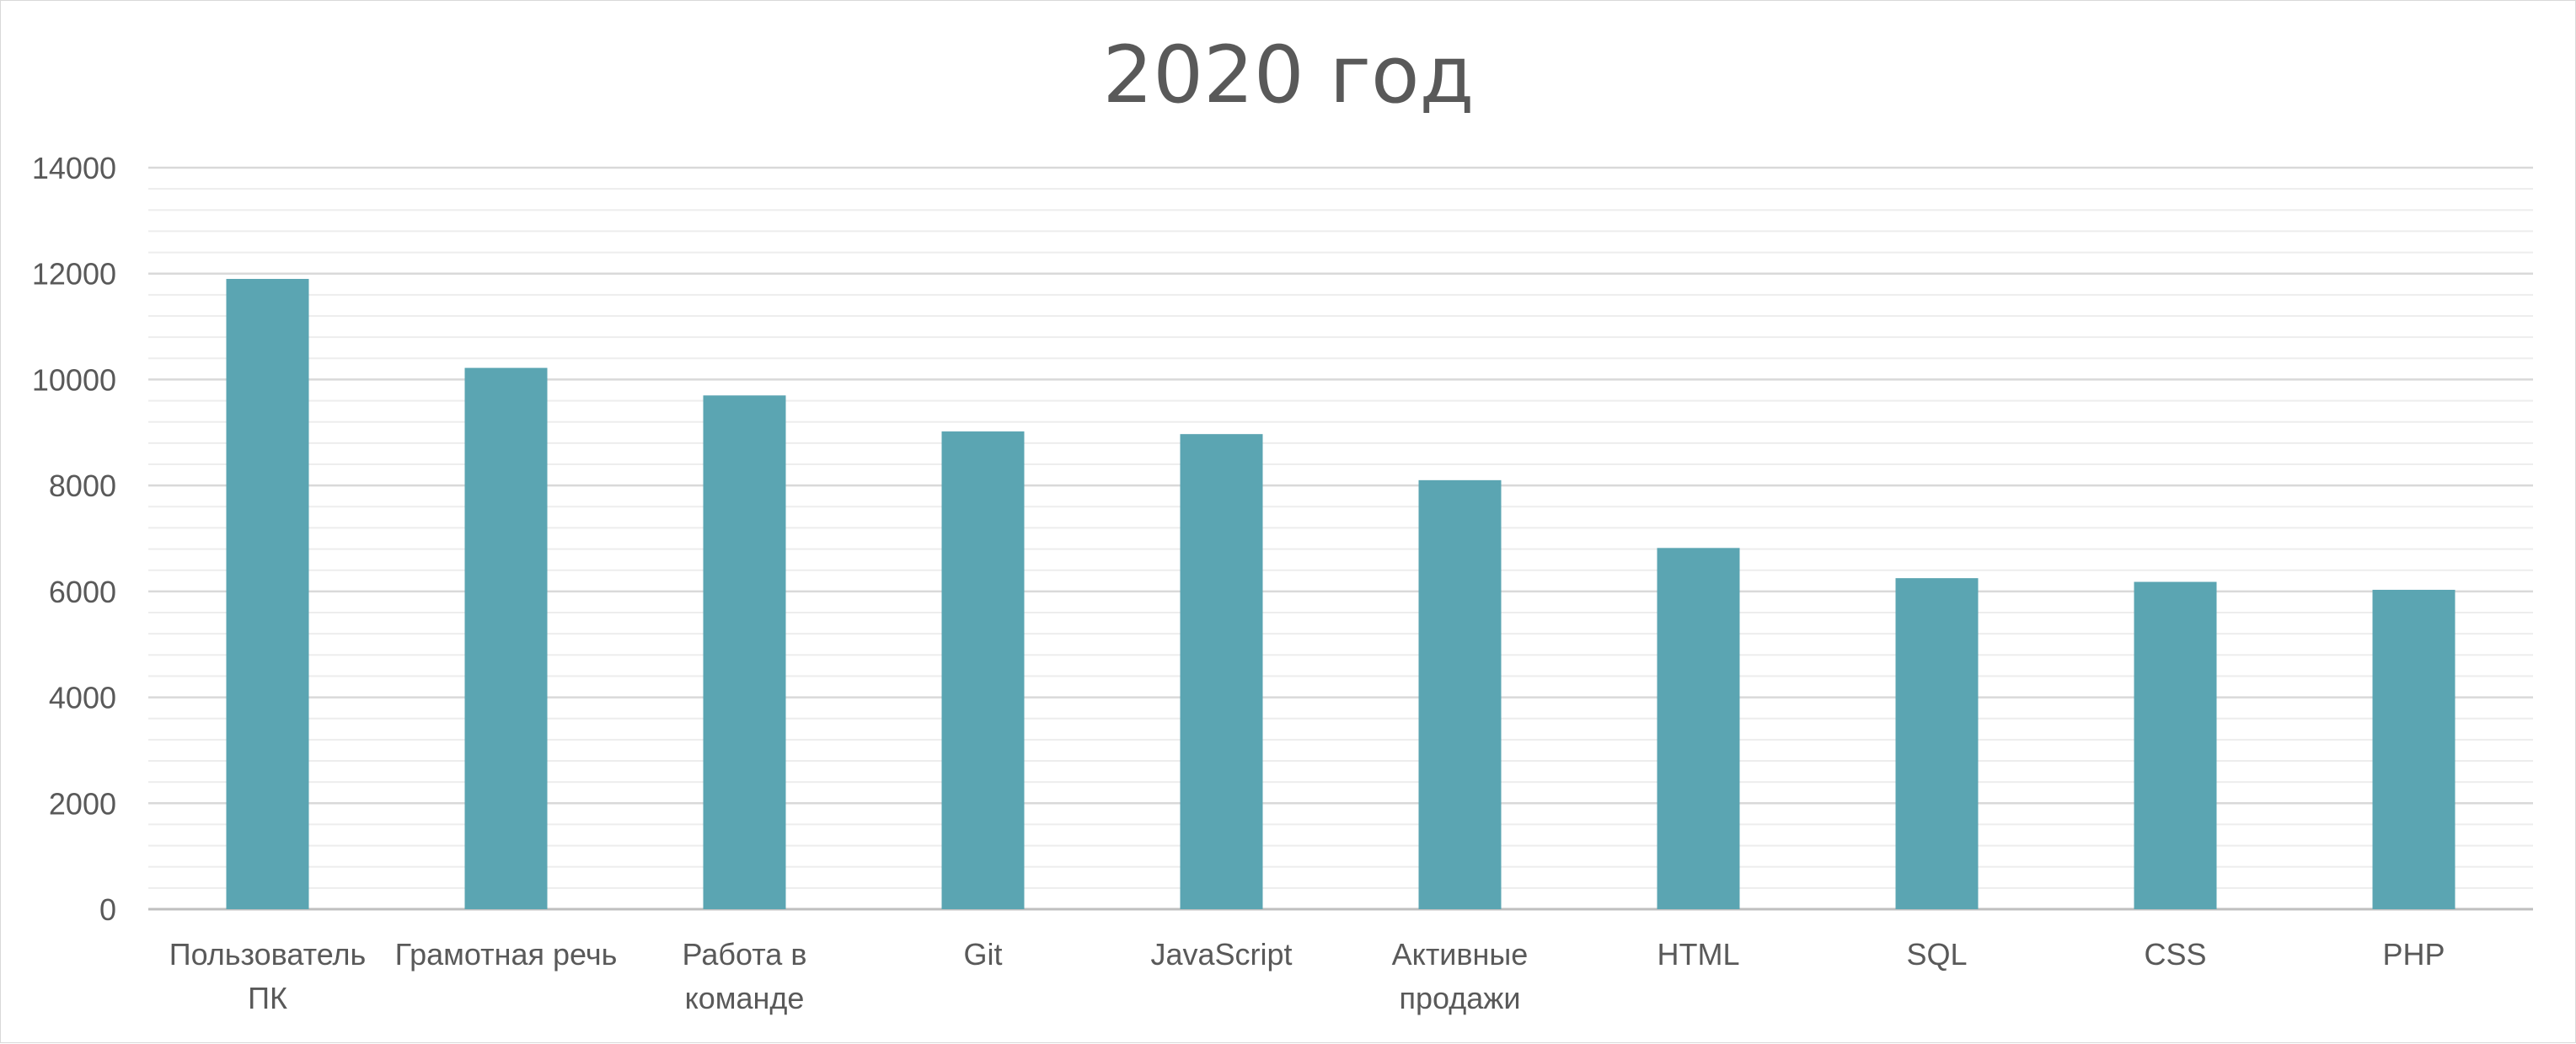  What do you see at coordinates (1936, 954) in the screenshot?
I see `x-tick-label: SQL` at bounding box center [1936, 954].